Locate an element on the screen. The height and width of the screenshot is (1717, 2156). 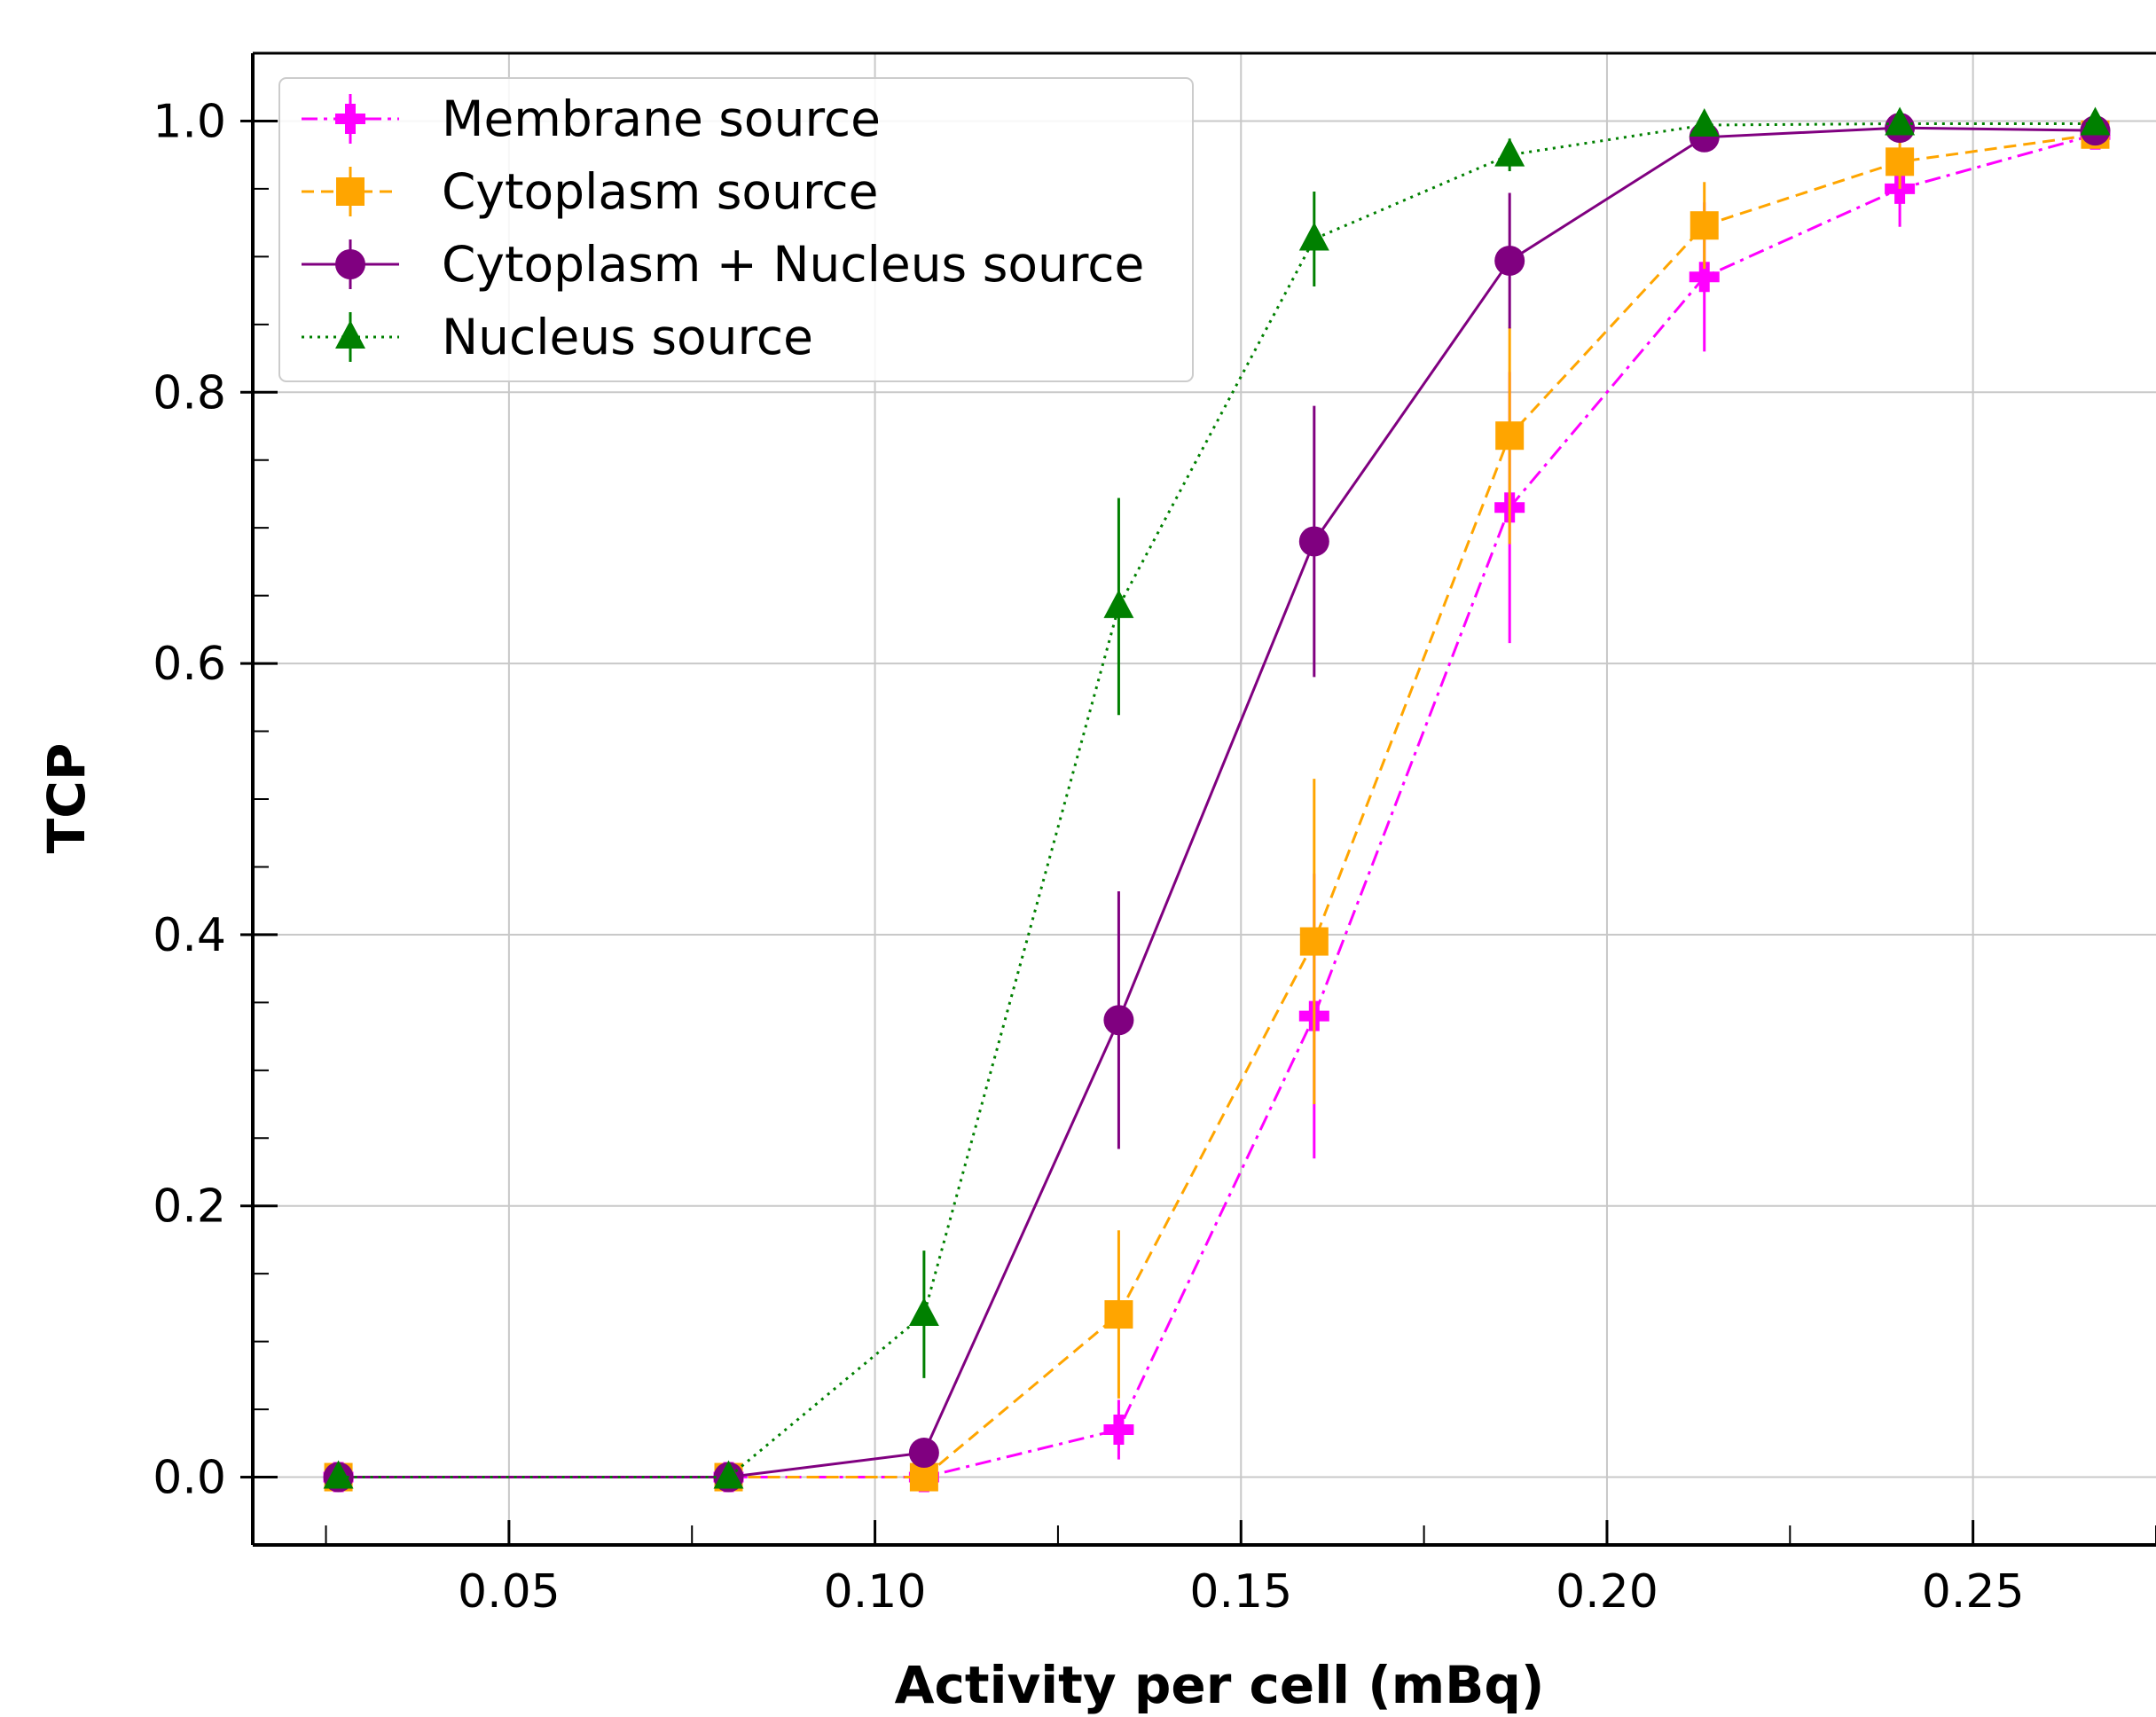
x-tick-label: 0.05 is located at coordinates (510, 1592).